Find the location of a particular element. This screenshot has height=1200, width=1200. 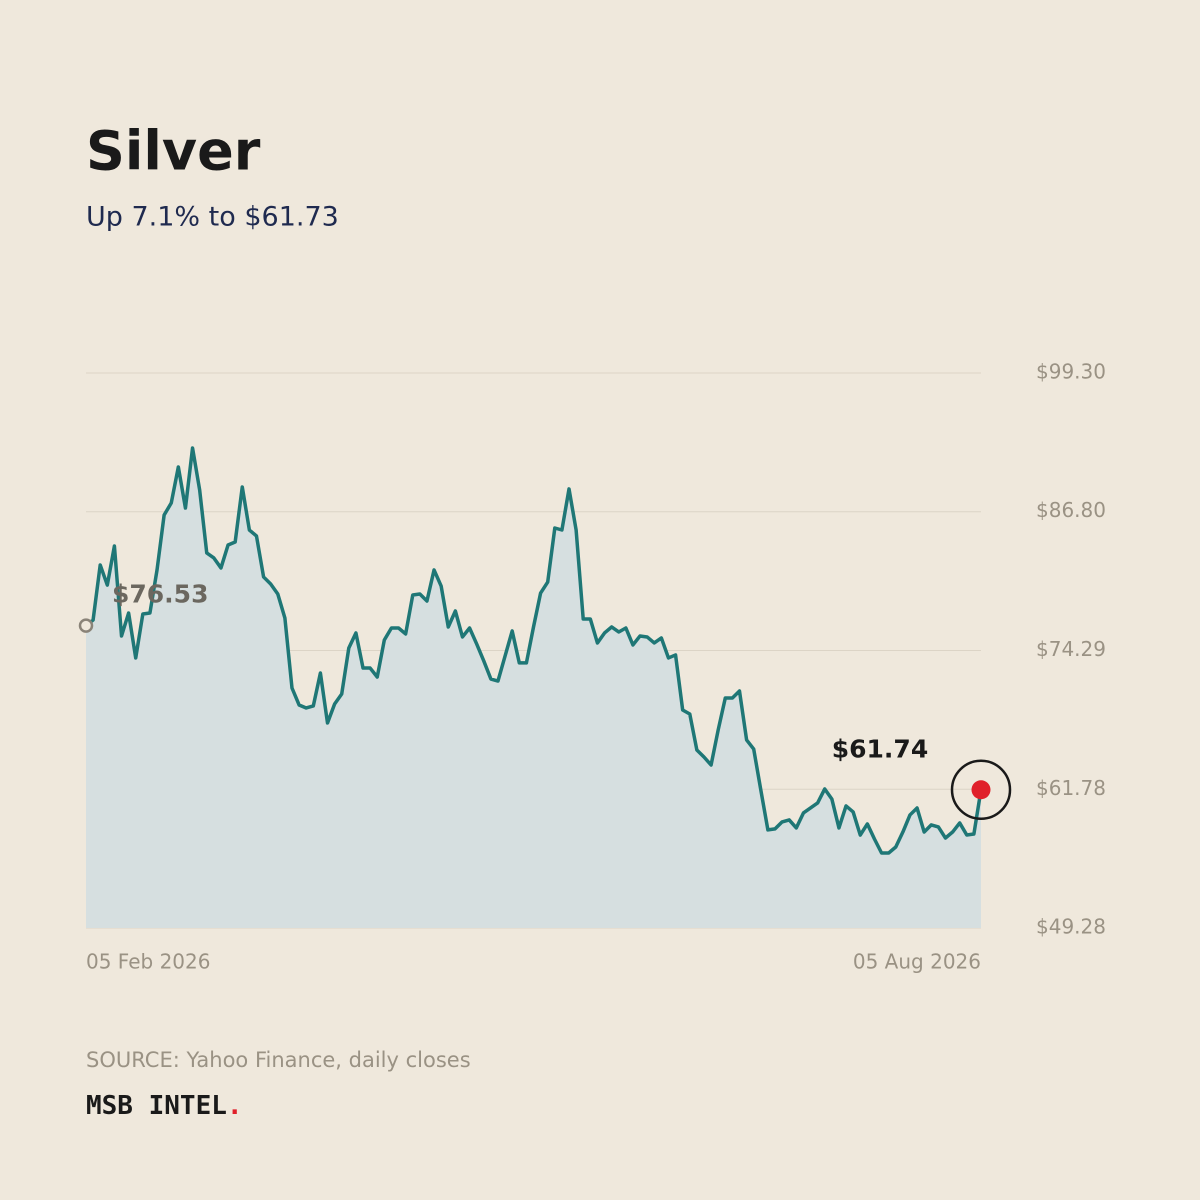

brand-mark: . is located at coordinates (235, 1106).